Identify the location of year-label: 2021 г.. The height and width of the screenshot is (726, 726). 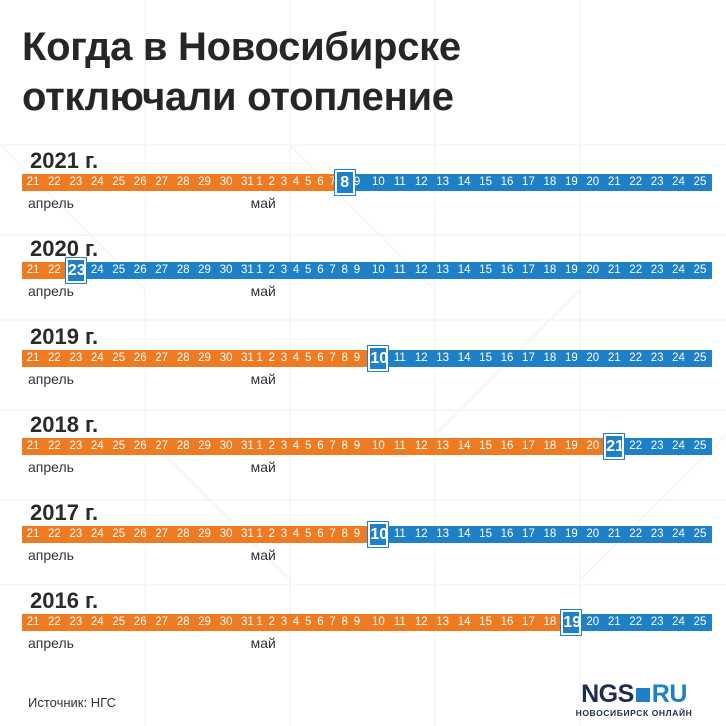
(64, 160).